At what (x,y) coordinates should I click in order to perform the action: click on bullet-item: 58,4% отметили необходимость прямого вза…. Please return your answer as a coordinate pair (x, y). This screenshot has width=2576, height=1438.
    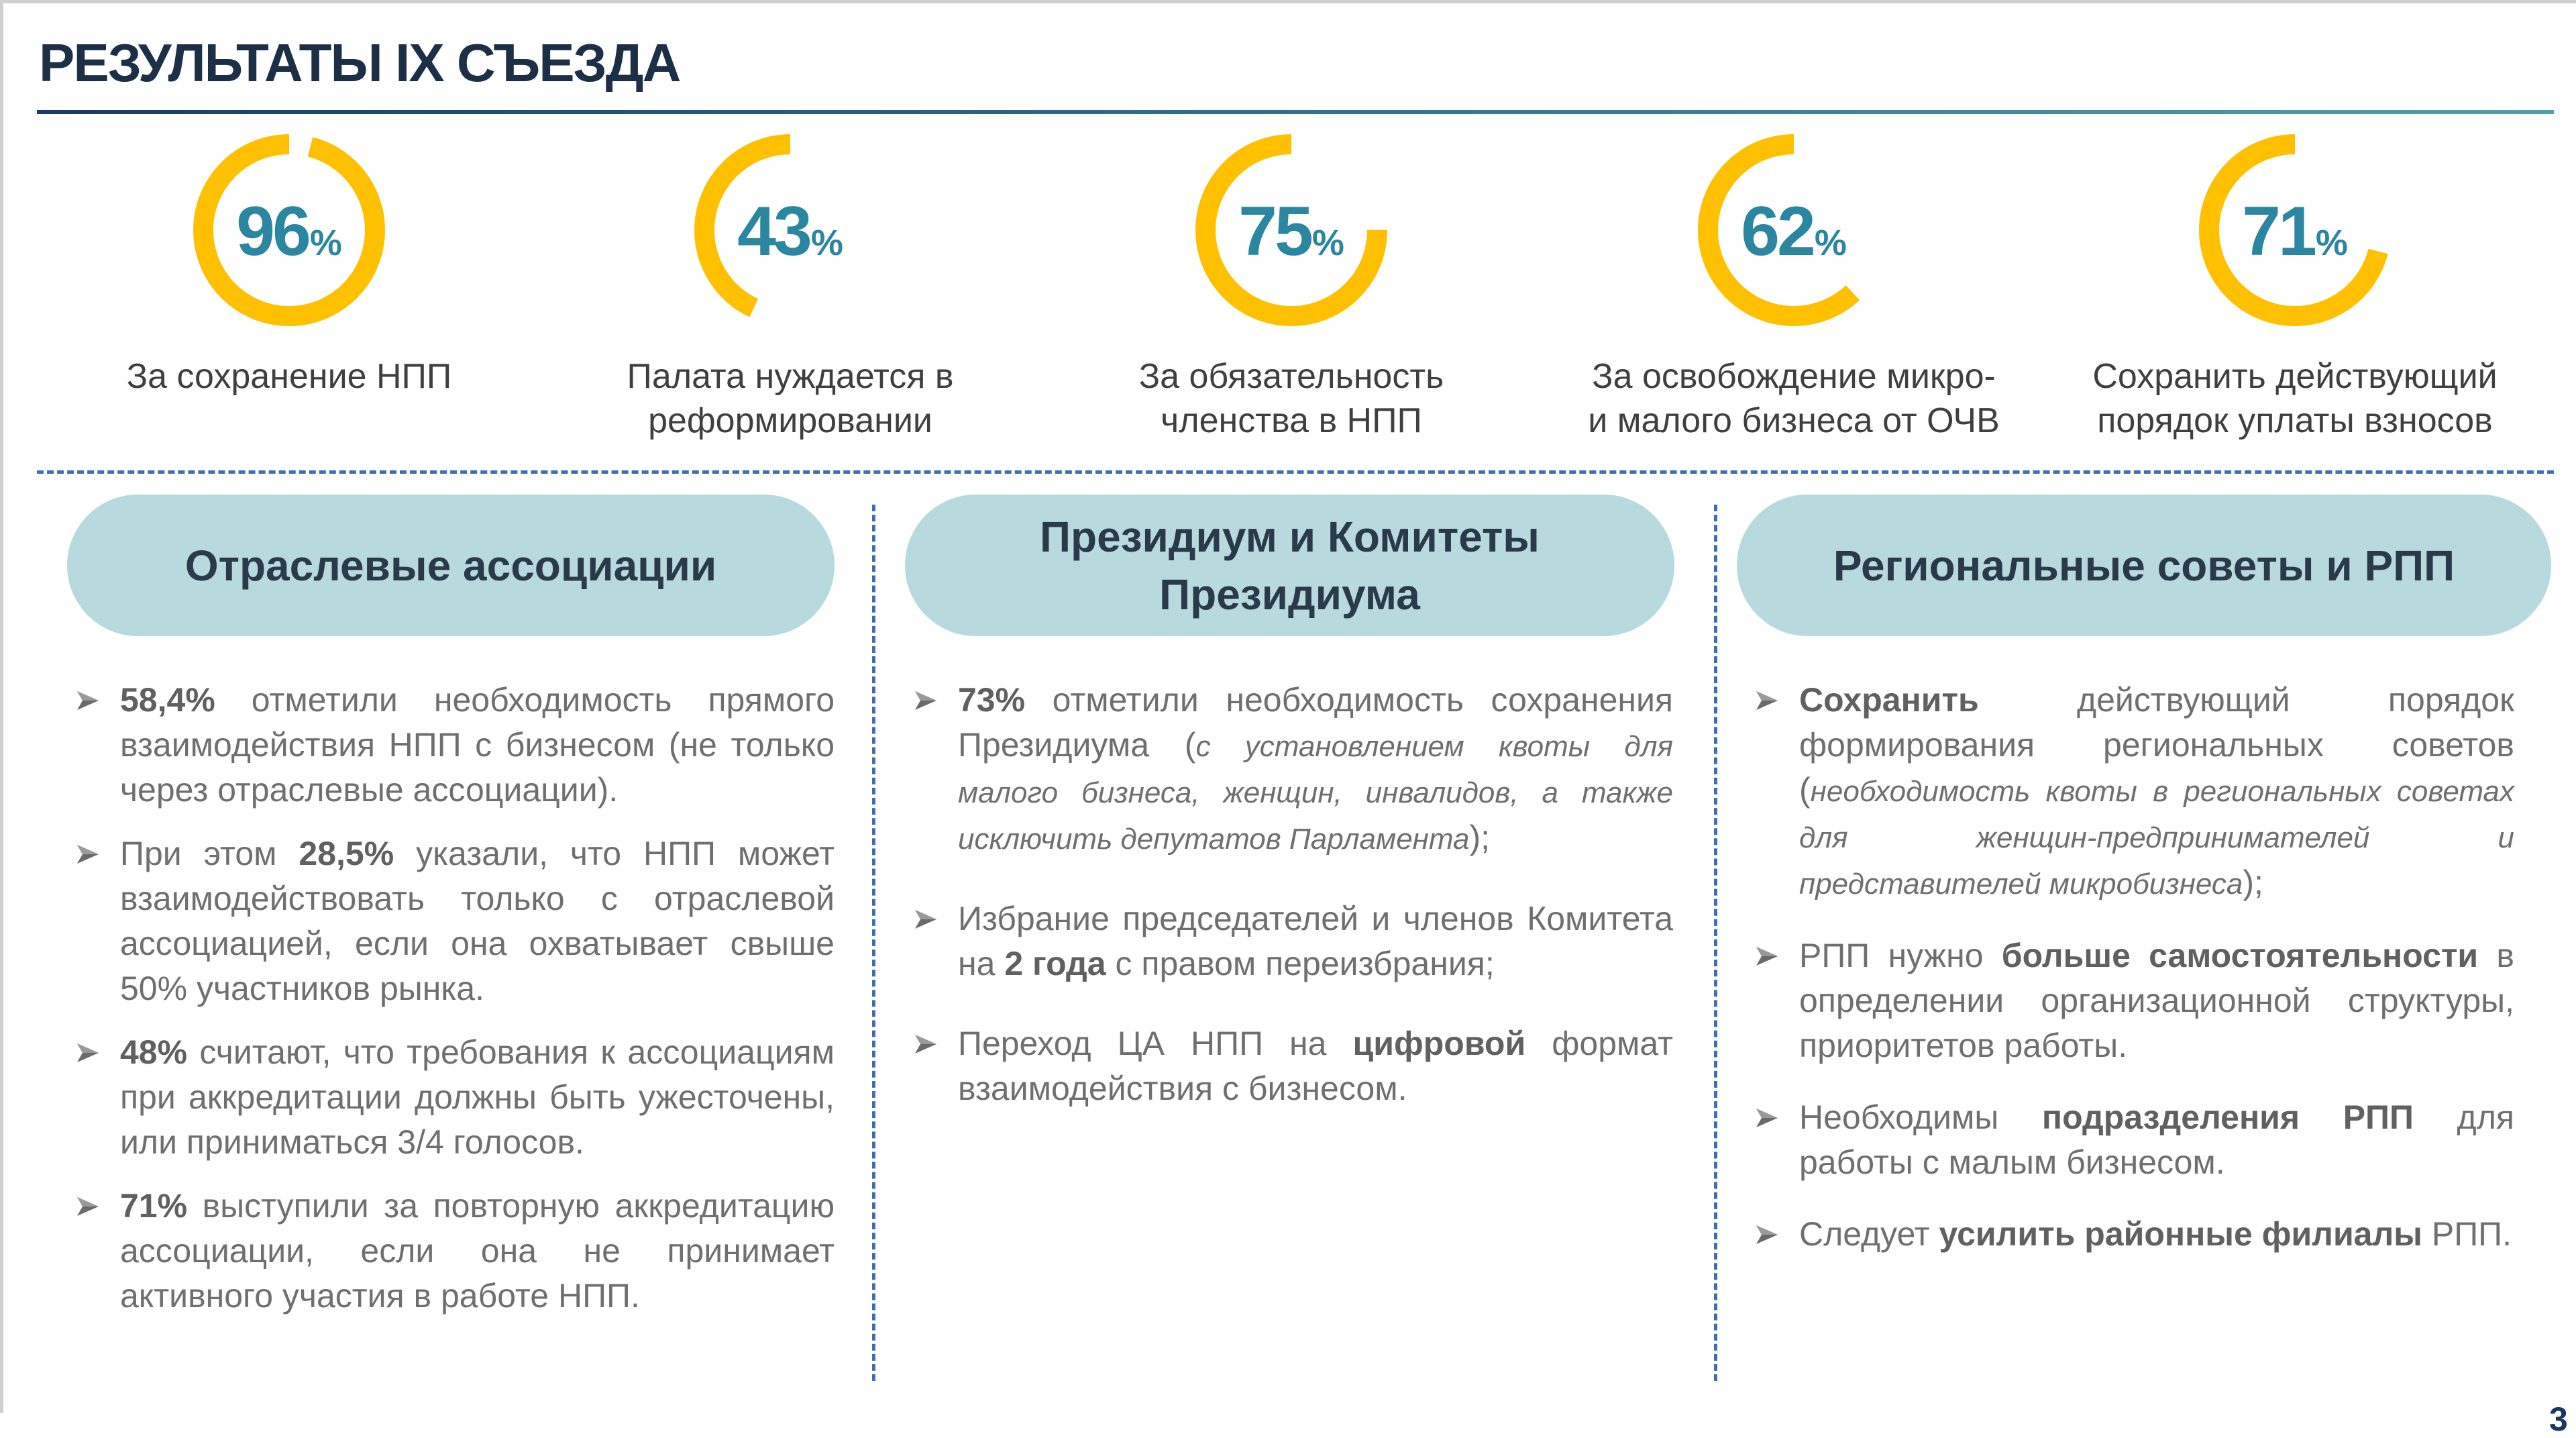
    Looking at the image, I should click on (456, 746).